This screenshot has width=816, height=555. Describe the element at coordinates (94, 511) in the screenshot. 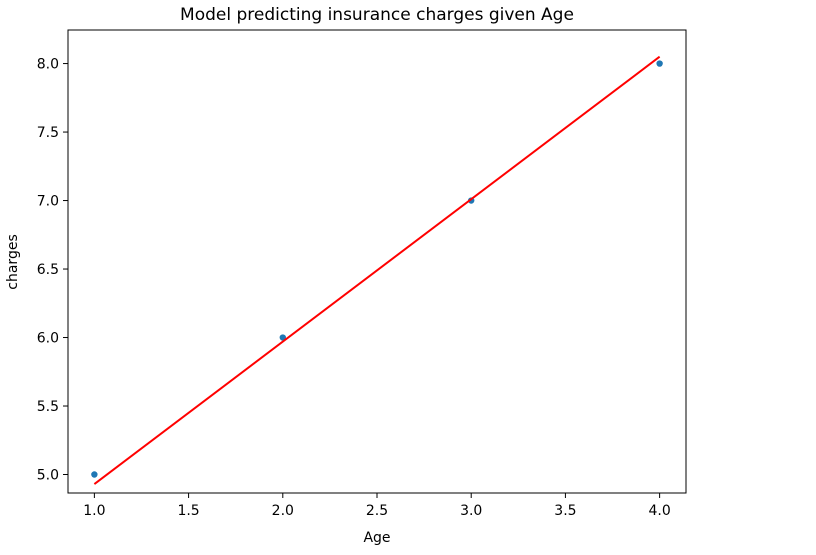

I see `x-tick-label: 1.0` at that location.